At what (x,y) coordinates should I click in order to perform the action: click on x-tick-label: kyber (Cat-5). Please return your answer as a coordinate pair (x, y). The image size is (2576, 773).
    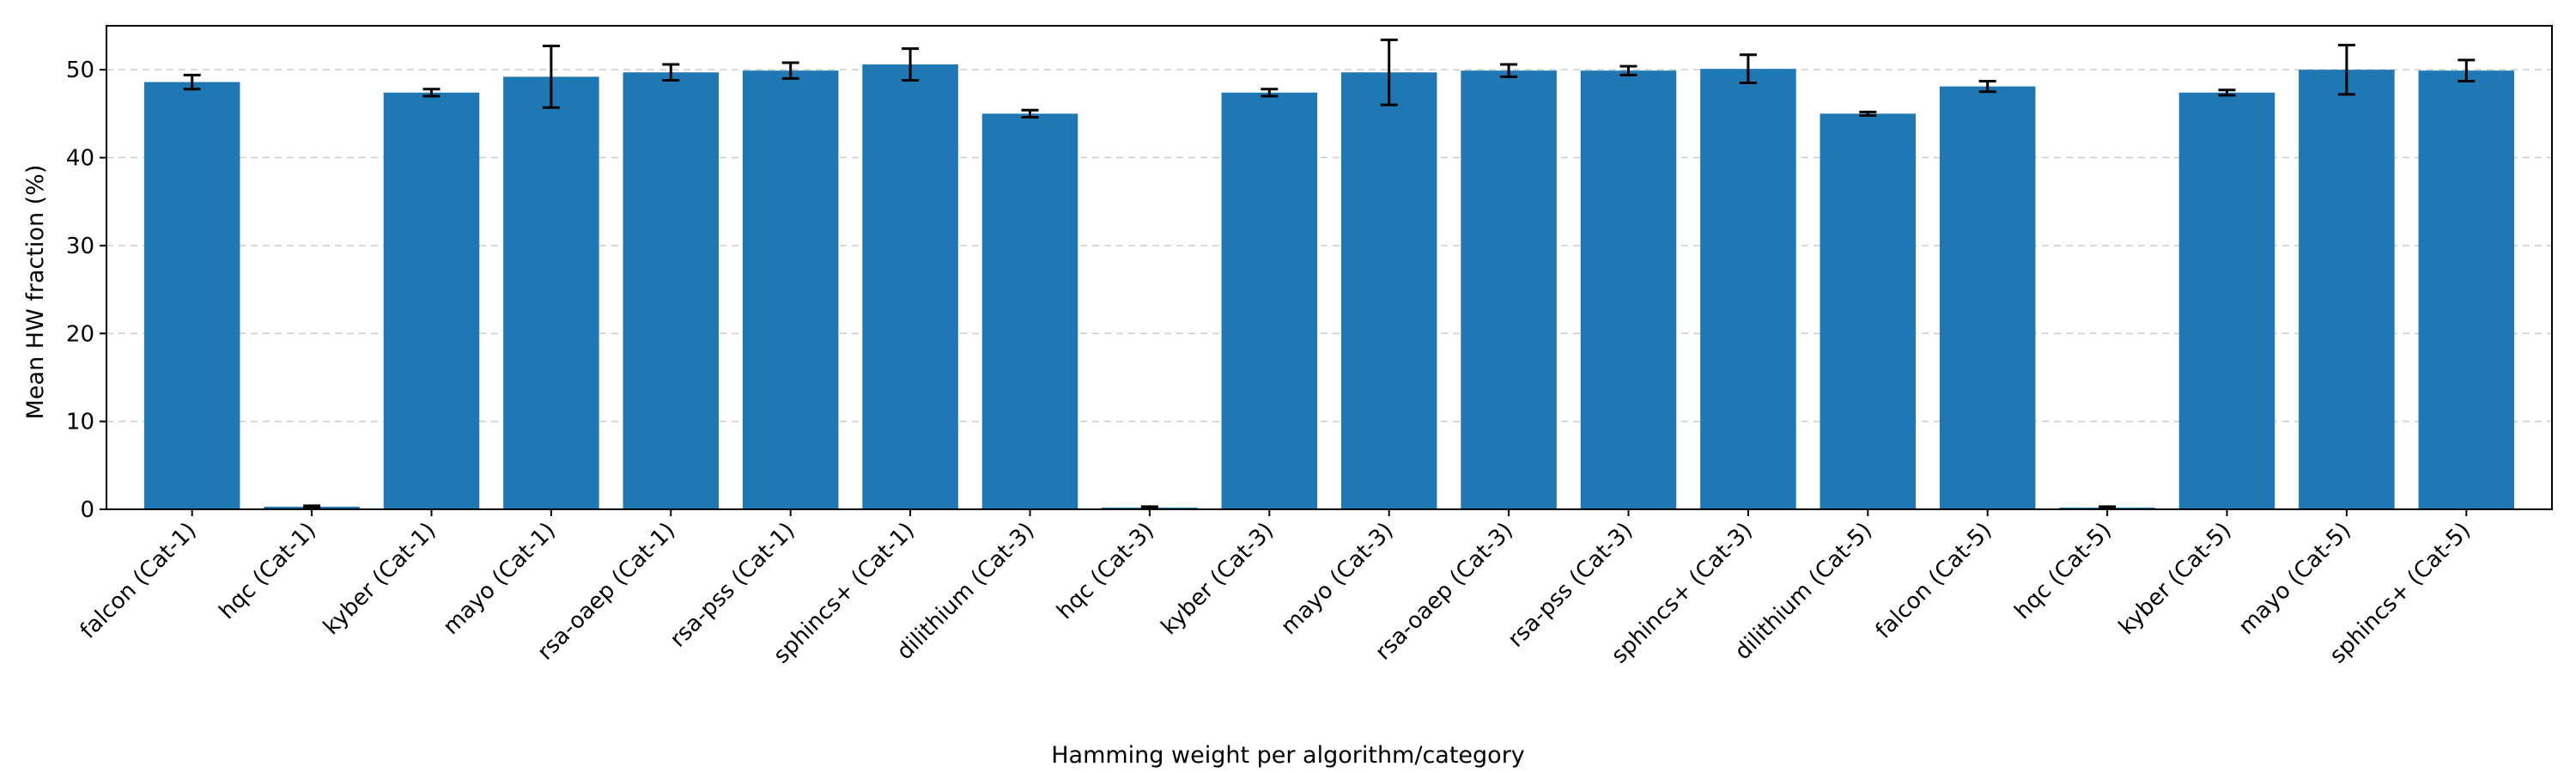
    Looking at the image, I should click on (2175, 579).